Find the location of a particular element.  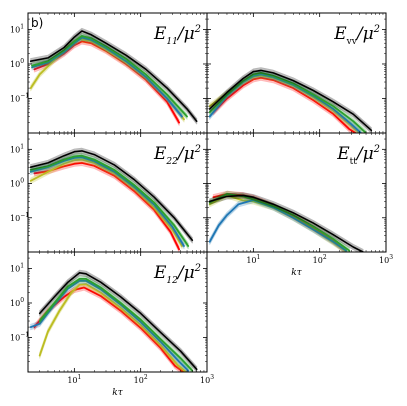

x-axis-label: kτ is located at coordinates (296, 273).